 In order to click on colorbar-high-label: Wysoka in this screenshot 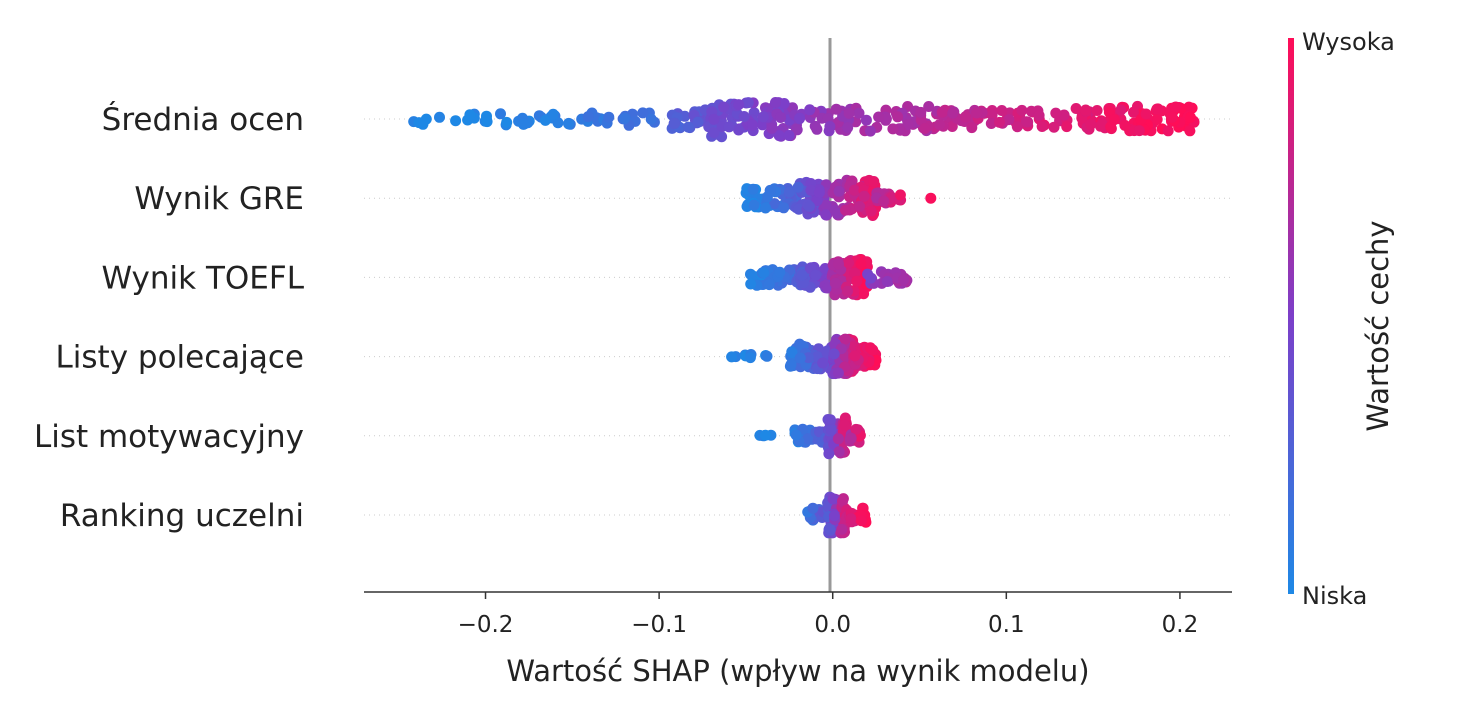, I will do `click(1348, 42)`.